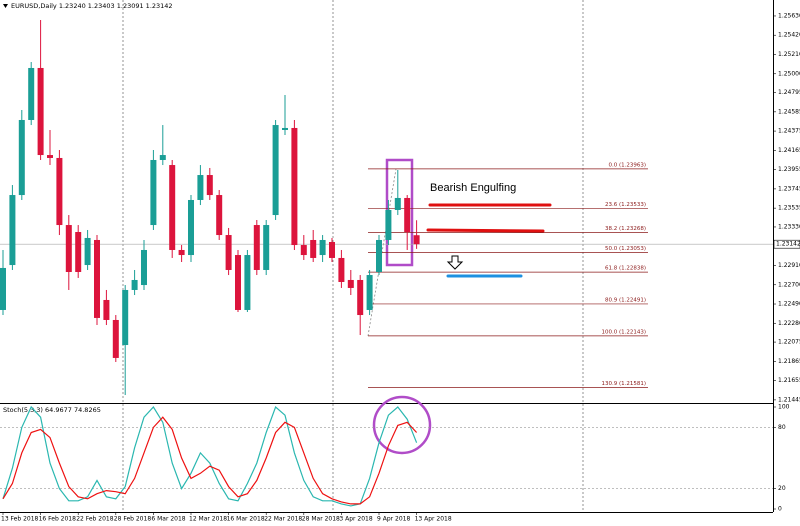 The height and width of the screenshot is (526, 800). Describe the element at coordinates (789, 361) in the screenshot. I see `y-tick-label: 1.21865` at that location.